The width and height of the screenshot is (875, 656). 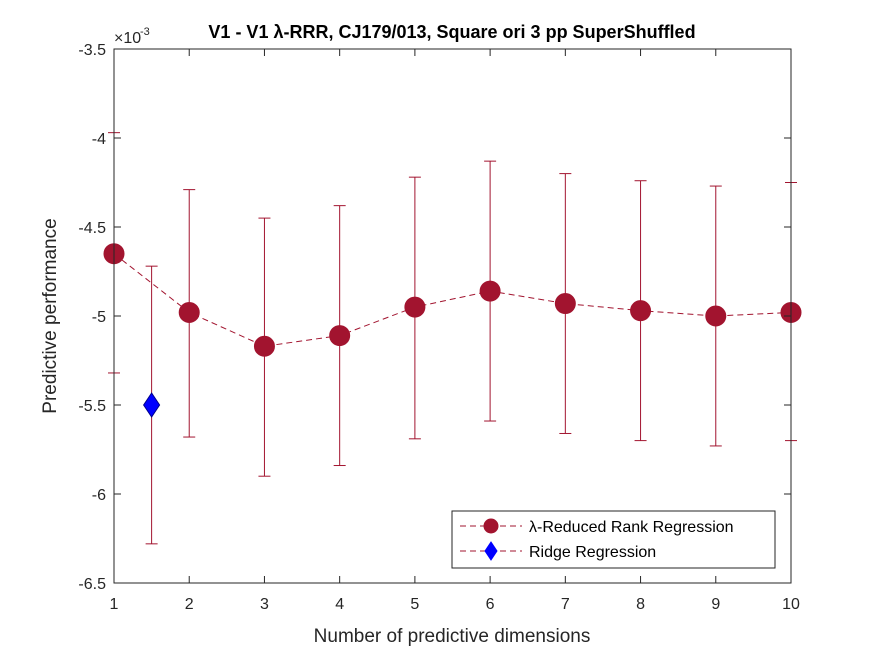 I want to click on series-line, so click(x=452, y=300).